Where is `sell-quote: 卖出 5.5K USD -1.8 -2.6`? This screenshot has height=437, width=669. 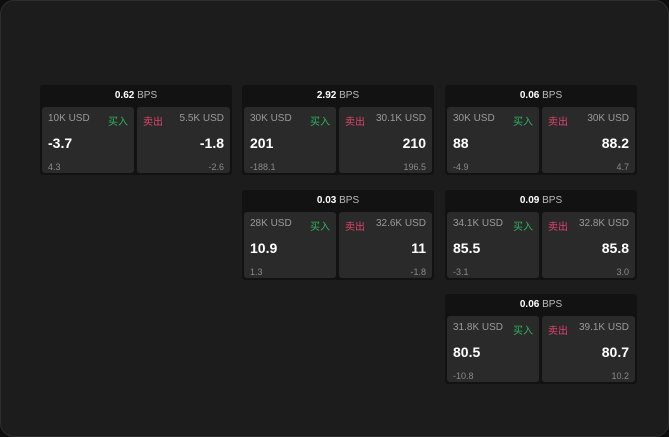
sell-quote: 卖出 5.5K USD -1.8 -2.6 is located at coordinates (183, 140).